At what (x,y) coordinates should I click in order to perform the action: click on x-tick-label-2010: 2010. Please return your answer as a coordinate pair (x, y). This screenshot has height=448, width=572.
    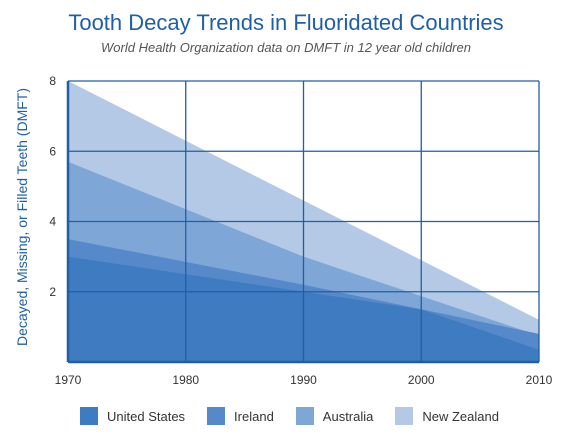
    Looking at the image, I should click on (539, 380).